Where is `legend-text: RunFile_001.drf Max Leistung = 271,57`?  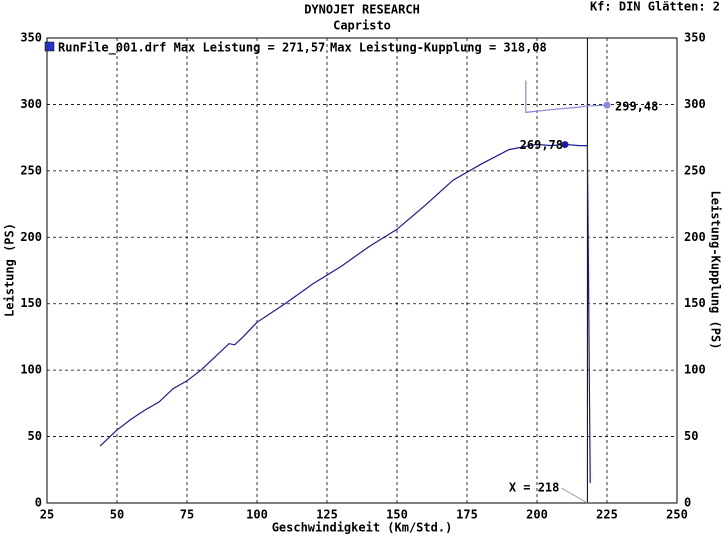 legend-text: RunFile_001.drf Max Leistung = 271,57 is located at coordinates (191, 48).